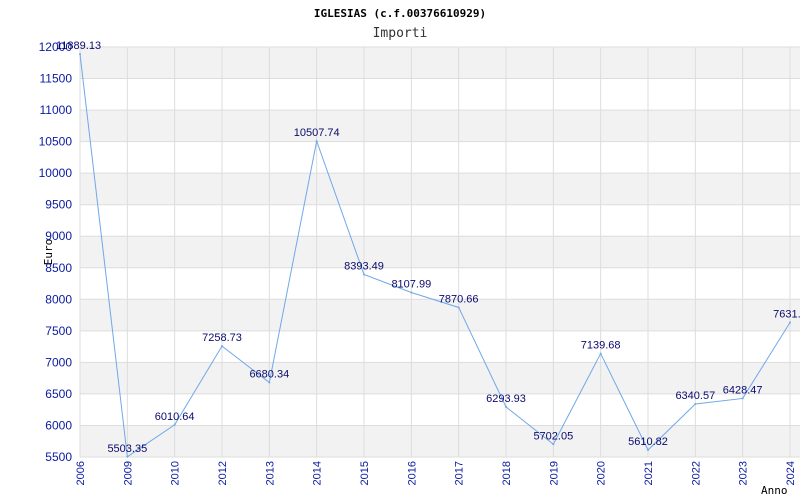 The width and height of the screenshot is (800, 500). Describe the element at coordinates (58, 331) in the screenshot. I see `y-tick-label: 7500` at that location.